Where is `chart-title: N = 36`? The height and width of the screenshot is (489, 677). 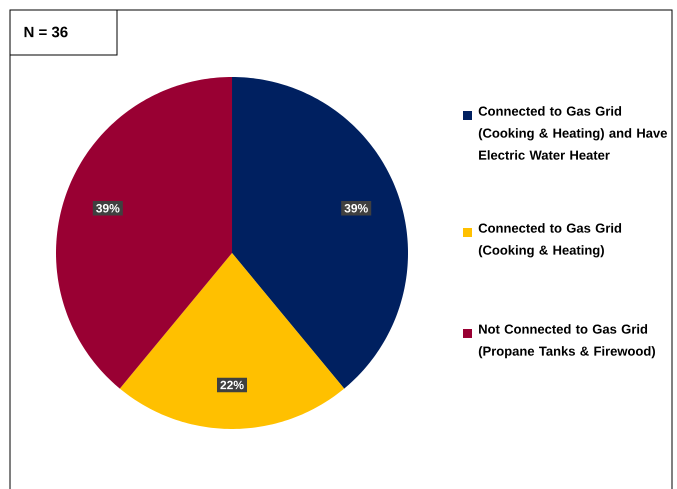
chart-title: N = 36 is located at coordinates (46, 32).